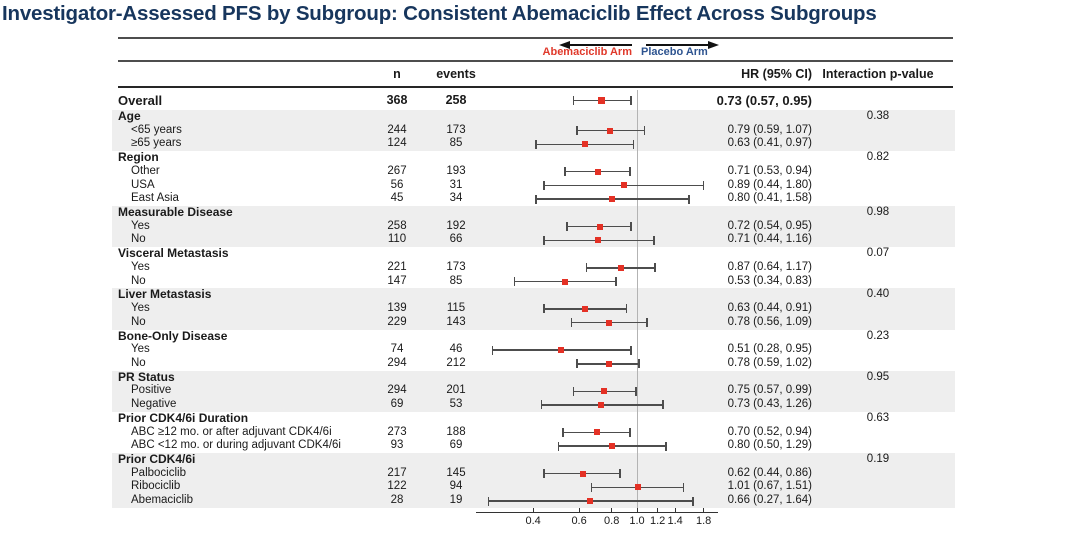 This screenshot has height=540, width=1080. Describe the element at coordinates (397, 472) in the screenshot. I see `n-value: 217` at that location.